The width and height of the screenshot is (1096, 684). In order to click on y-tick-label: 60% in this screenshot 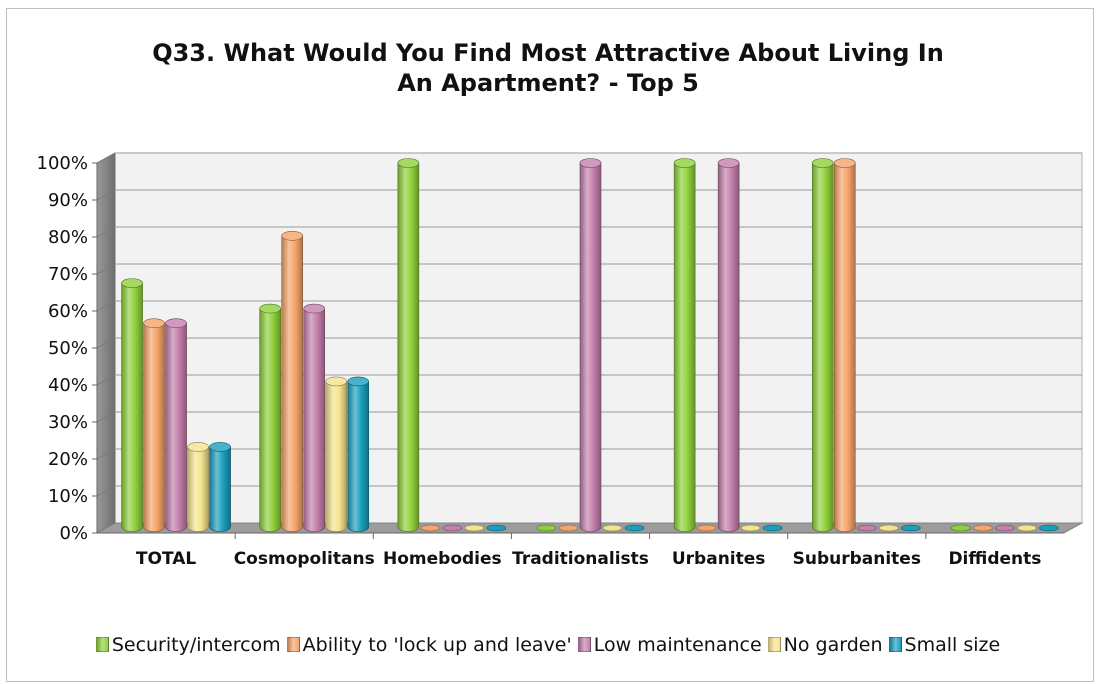, I will do `click(68, 311)`.